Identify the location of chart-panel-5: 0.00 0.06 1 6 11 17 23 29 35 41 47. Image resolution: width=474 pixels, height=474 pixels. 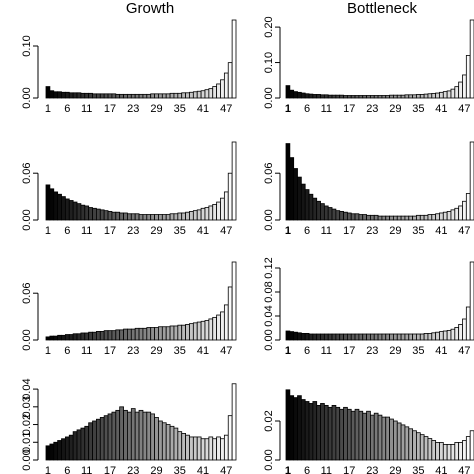
(129, 309).